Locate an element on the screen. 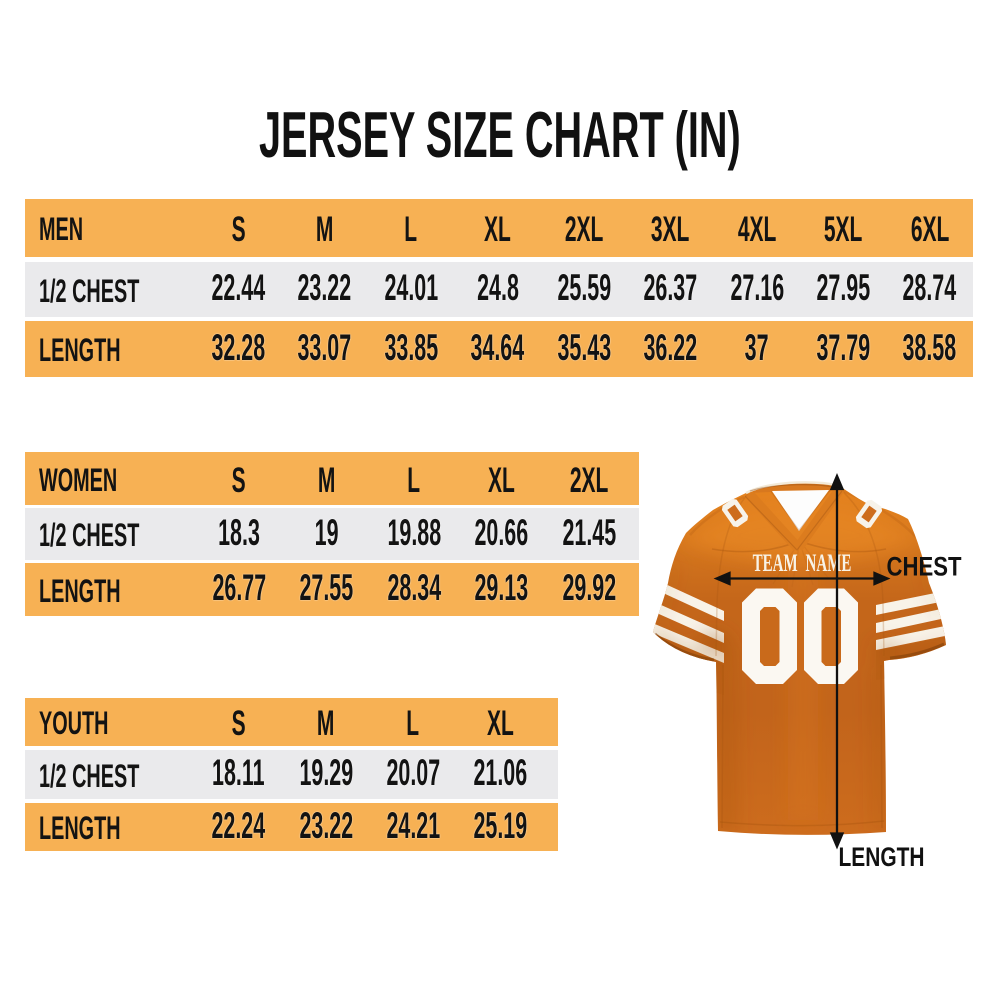  svg-text: TEAM NAME is located at coordinates (802, 563).